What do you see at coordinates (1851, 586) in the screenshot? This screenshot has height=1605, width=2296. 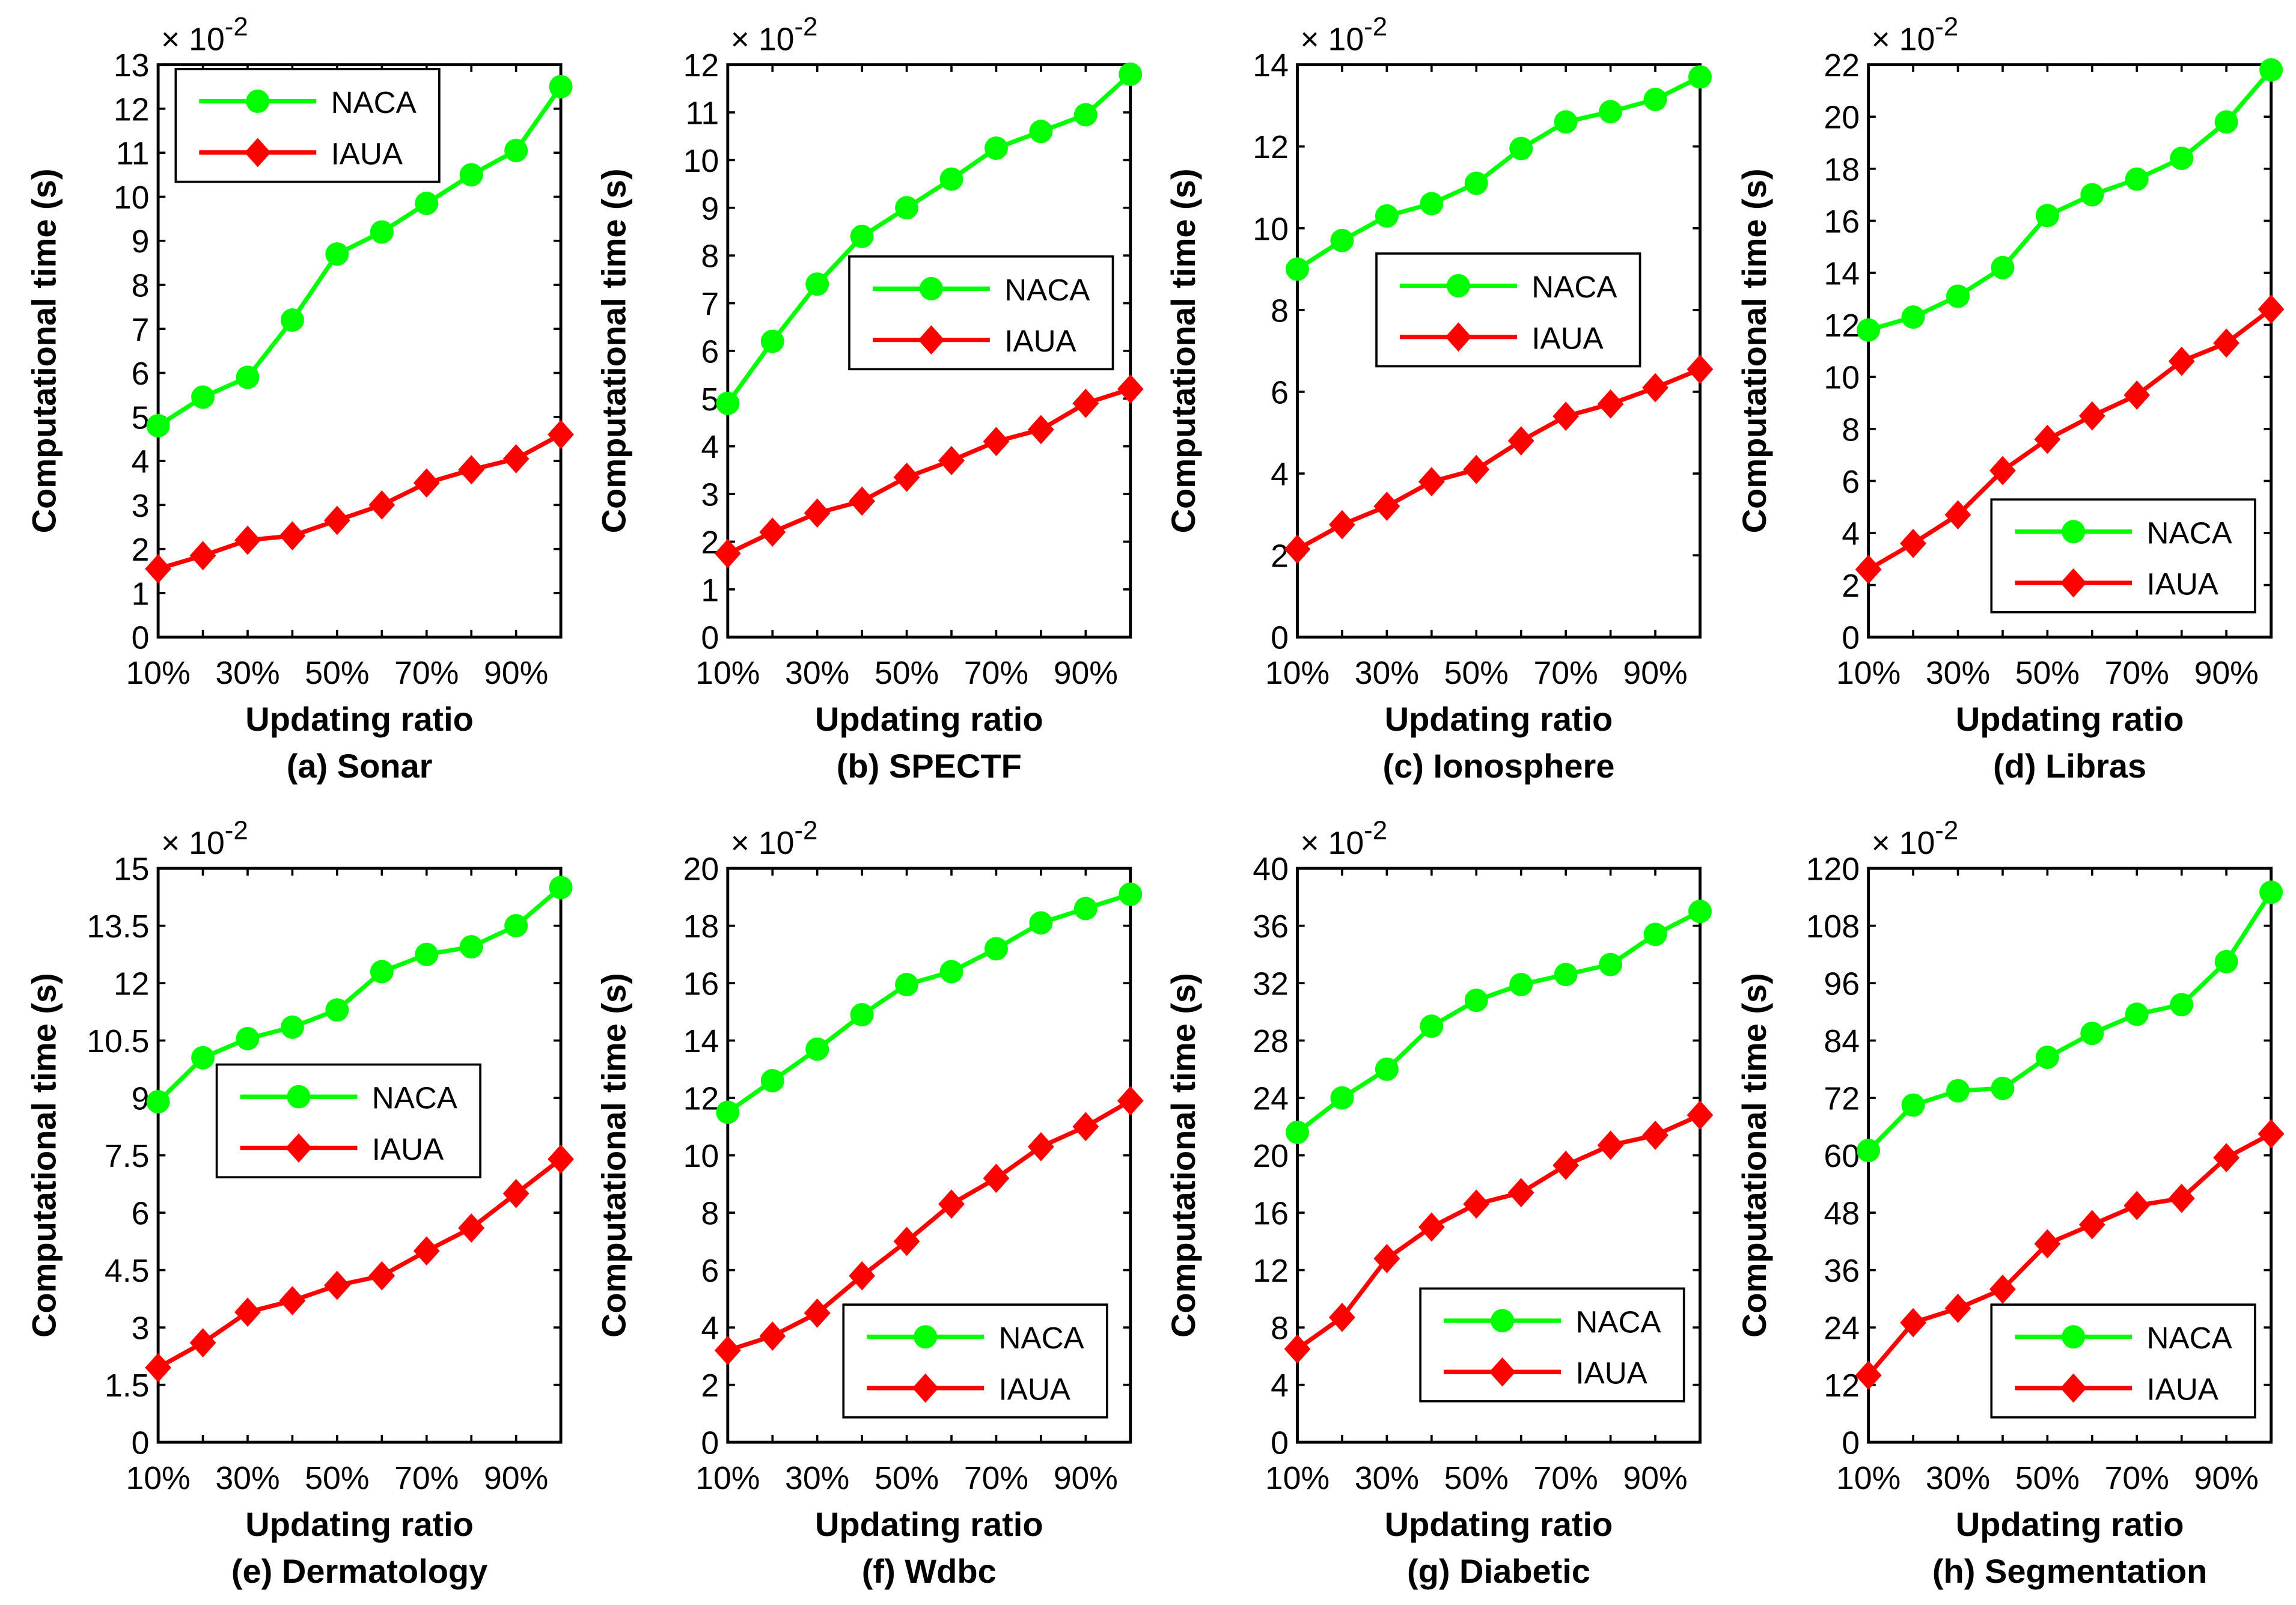 I see `y-tick-label: 2` at bounding box center [1851, 586].